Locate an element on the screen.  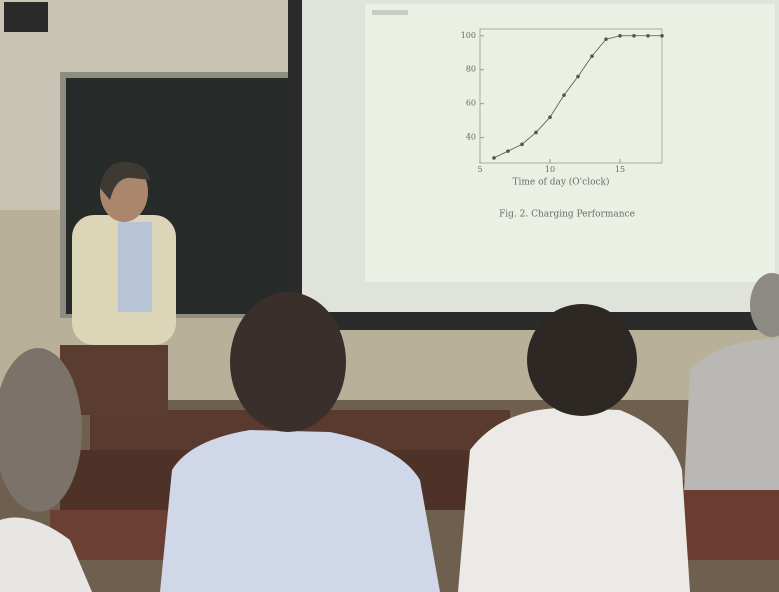
slide-logo is located at coordinates (390, 12).